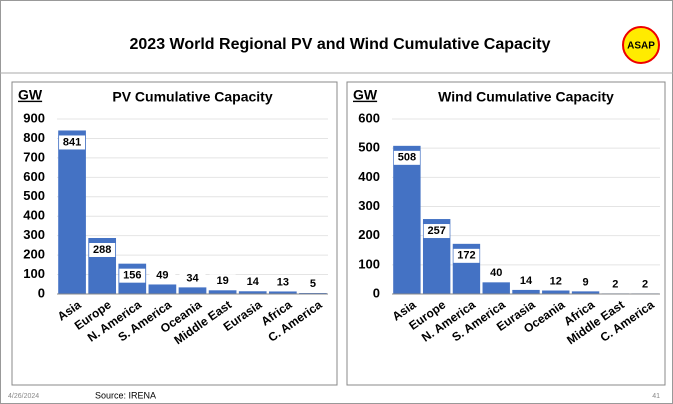 The width and height of the screenshot is (673, 404). I want to click on data-label: 841, so click(72, 142).